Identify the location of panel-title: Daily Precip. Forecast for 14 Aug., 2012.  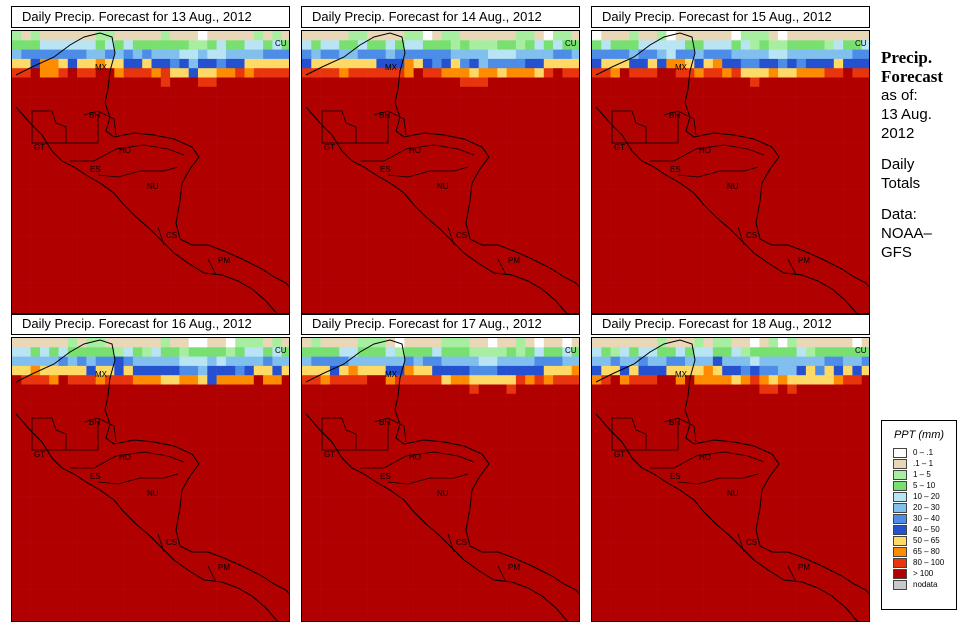
(440, 17).